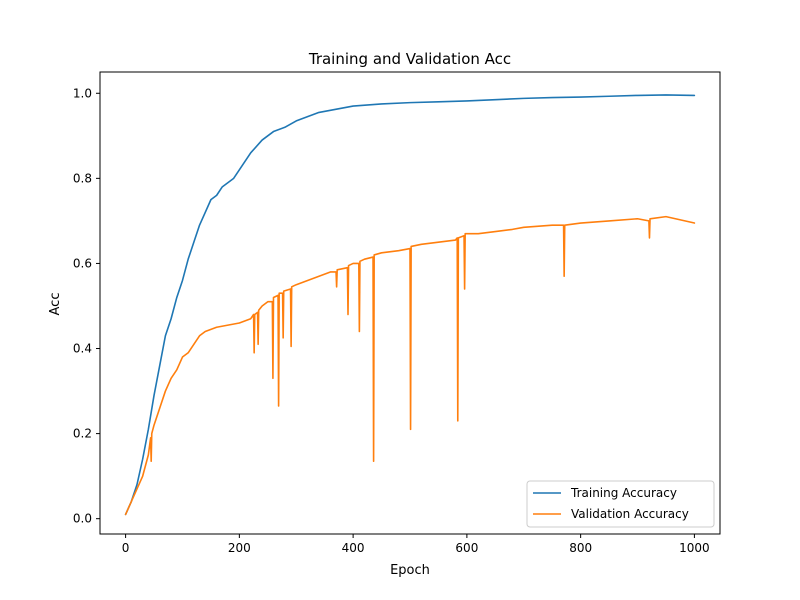  What do you see at coordinates (630, 514) in the screenshot?
I see `legend-label-validation-accuracy: Validation Accuracy` at bounding box center [630, 514].